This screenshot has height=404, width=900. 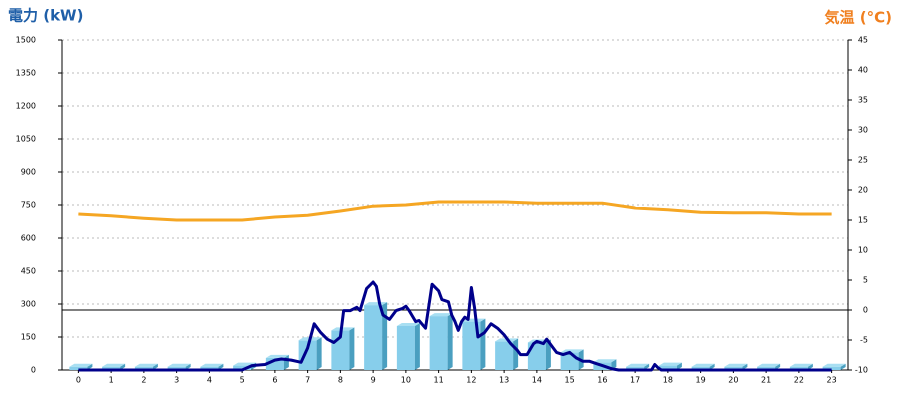 I want to click on x-tick-label: 17, so click(x=635, y=380).